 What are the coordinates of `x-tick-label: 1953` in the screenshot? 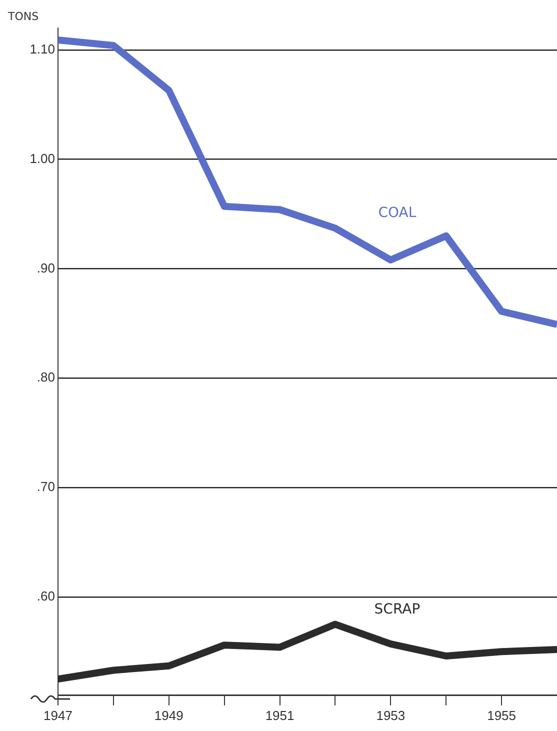 It's located at (391, 715).